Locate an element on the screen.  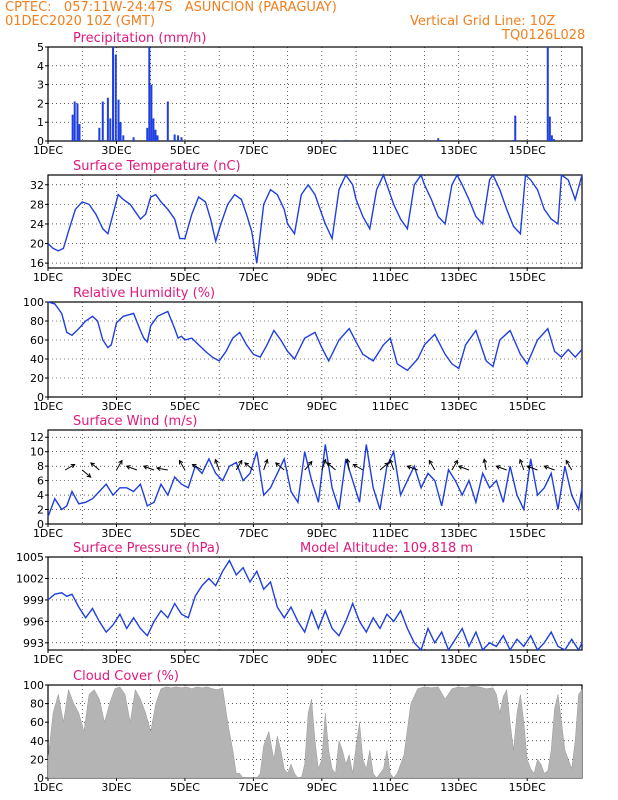
header-run-time: 01DEC2020 10Z (GMT) is located at coordinates (80, 21).